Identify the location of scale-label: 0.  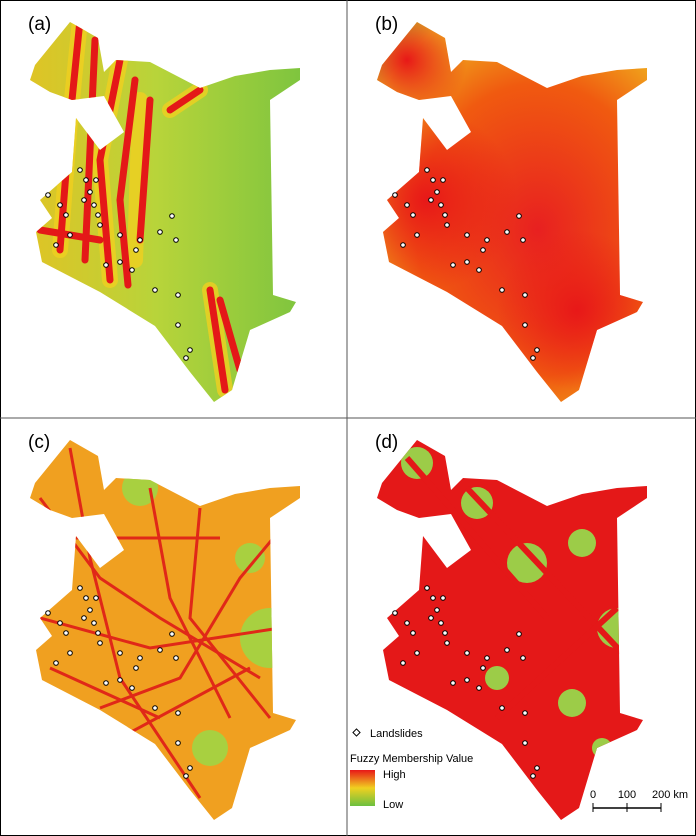
(593, 795).